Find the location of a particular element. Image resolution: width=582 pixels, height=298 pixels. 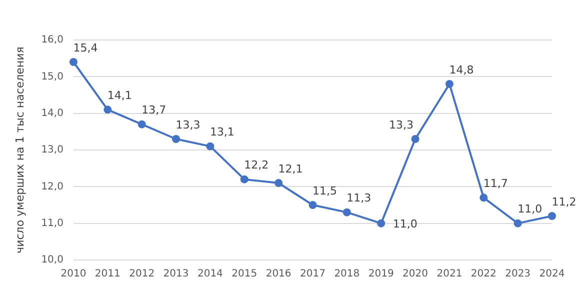

data-label: 13,1 is located at coordinates (222, 132).